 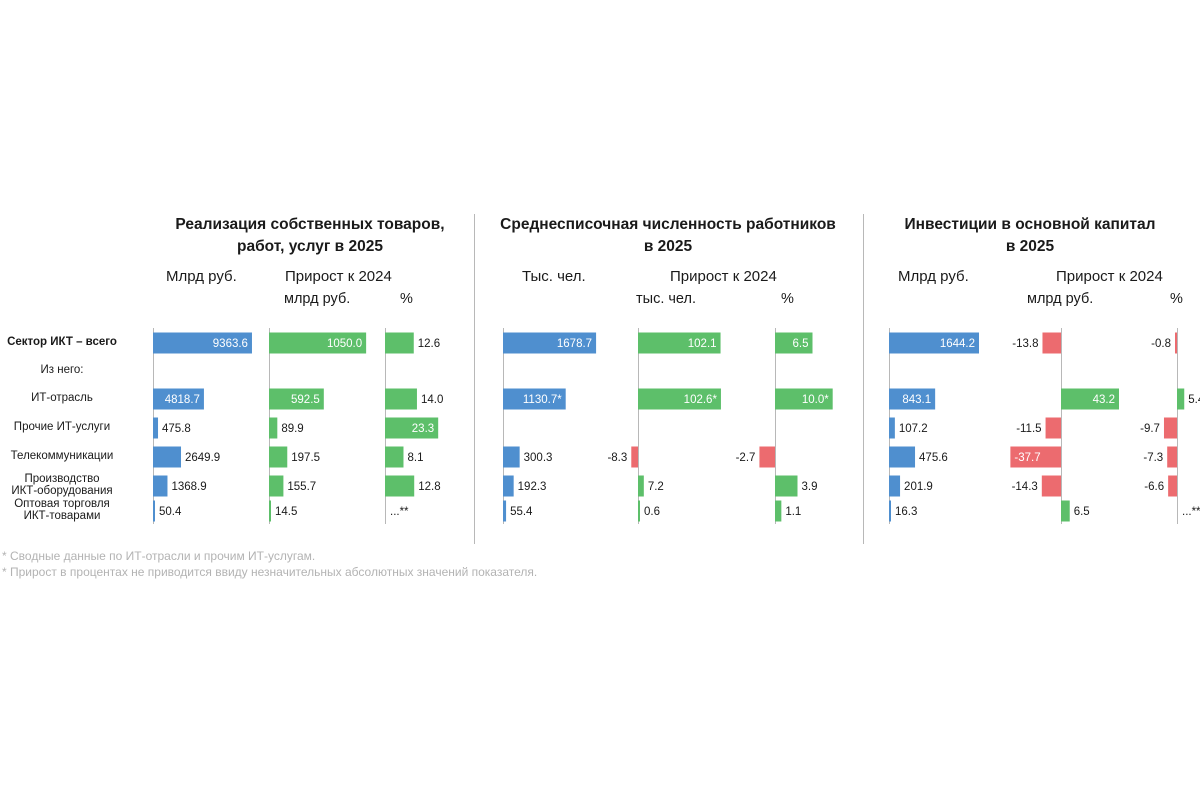 I want to click on data-label: 4818.7, so click(x=182, y=400).